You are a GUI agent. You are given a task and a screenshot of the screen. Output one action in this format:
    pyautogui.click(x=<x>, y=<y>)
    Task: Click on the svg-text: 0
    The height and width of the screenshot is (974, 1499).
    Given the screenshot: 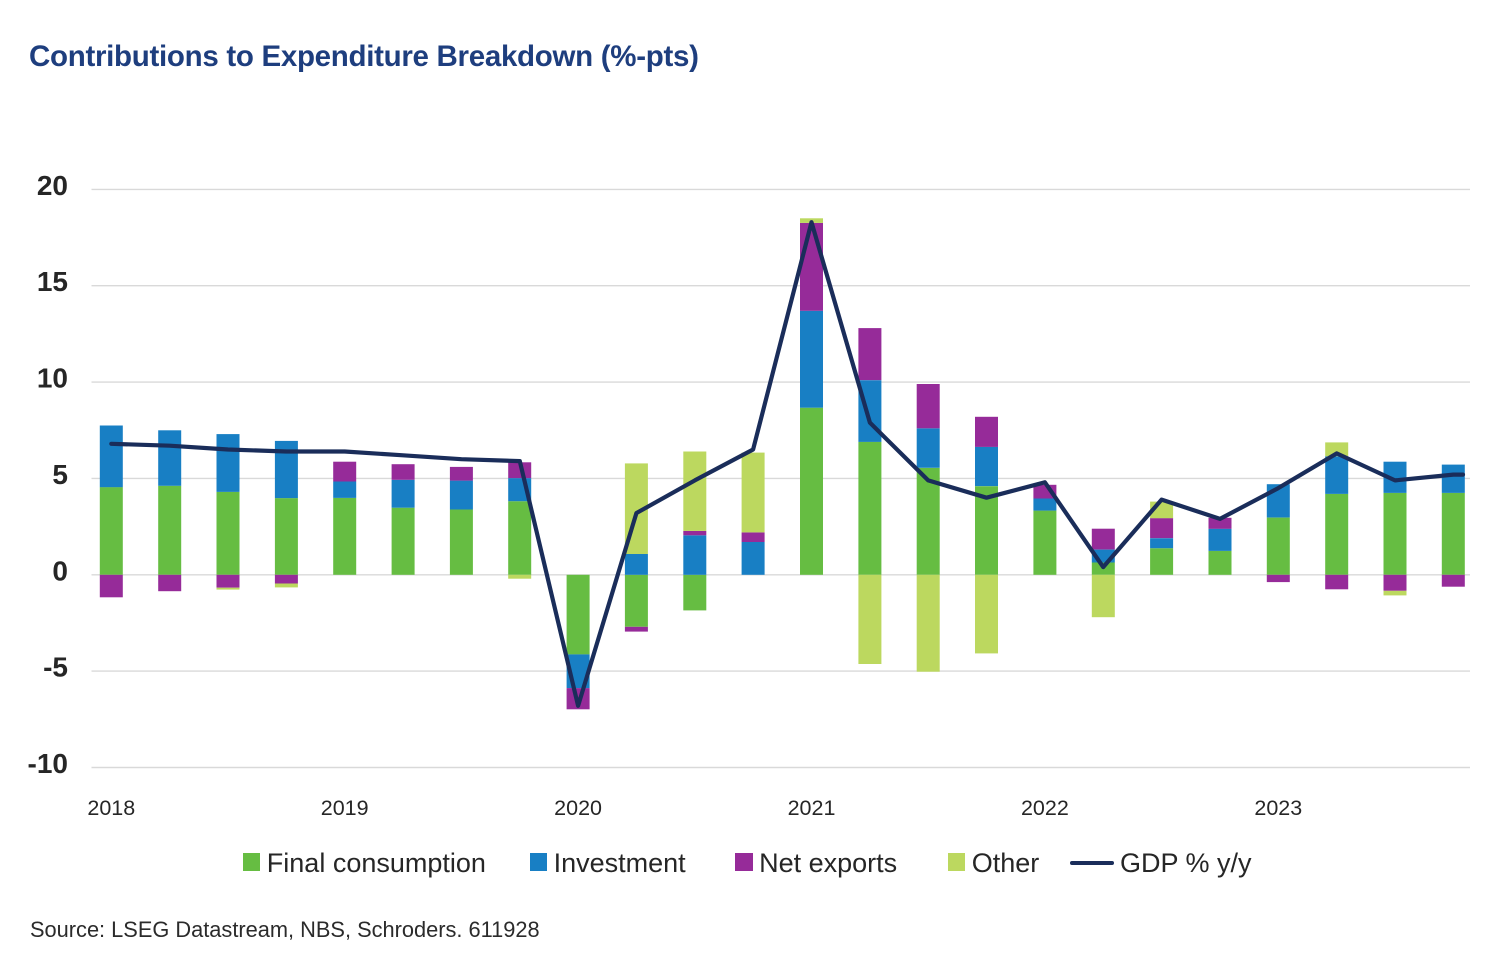 What is the action you would take?
    pyautogui.click(x=60, y=570)
    